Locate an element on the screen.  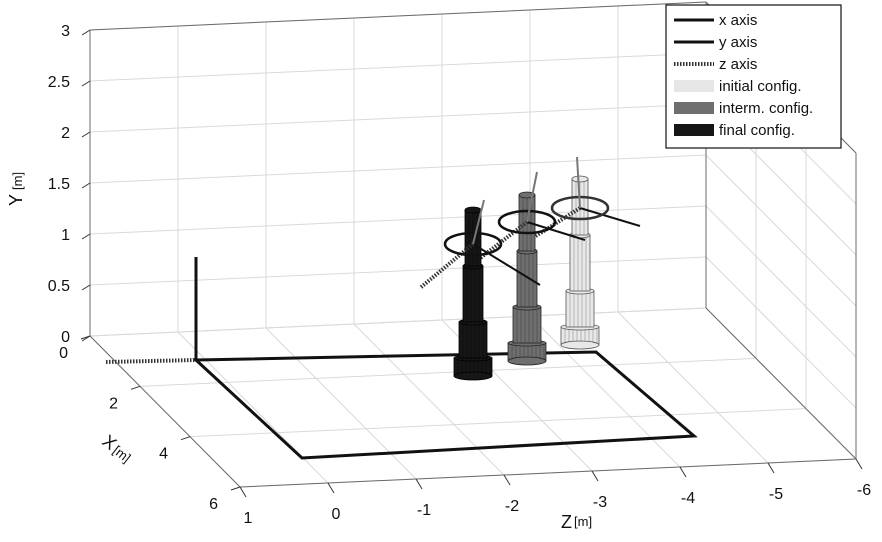
y-axis-label: Y [m] is located at coordinates (16, 189).